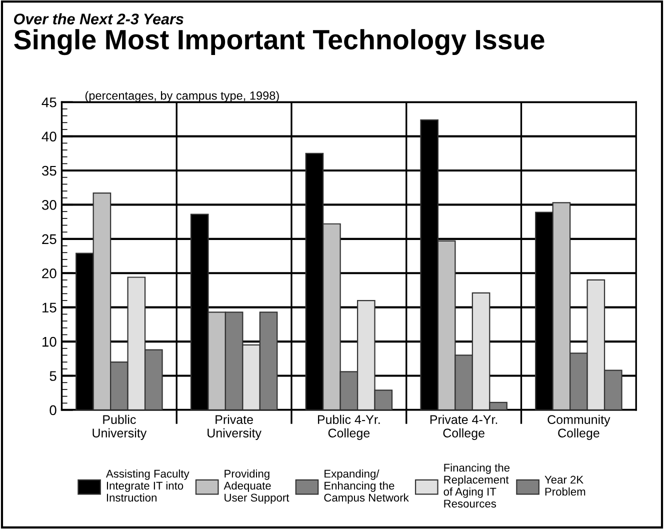 Image resolution: width=664 pixels, height=529 pixels. I want to click on y-tick-label: 45, so click(49, 103).